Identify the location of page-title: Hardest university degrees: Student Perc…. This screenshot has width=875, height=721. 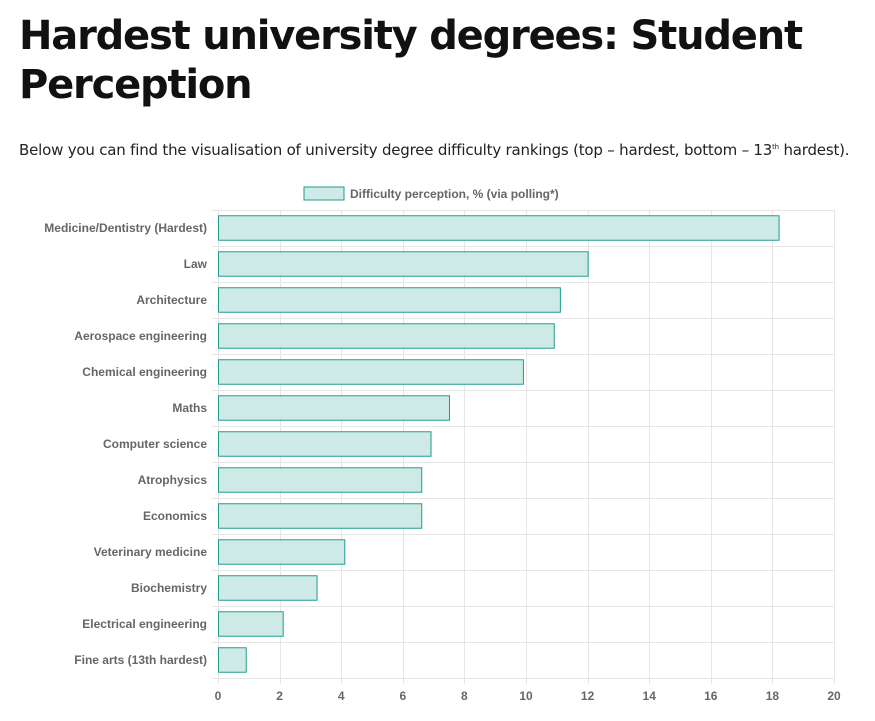
(411, 60).